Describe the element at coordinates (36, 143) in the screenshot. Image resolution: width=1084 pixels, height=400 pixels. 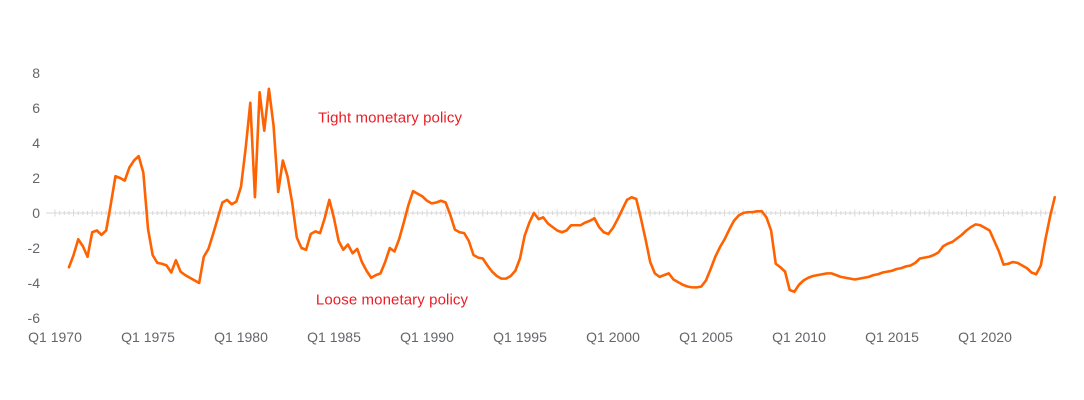
I see `y-axis-tick-label: 4` at that location.